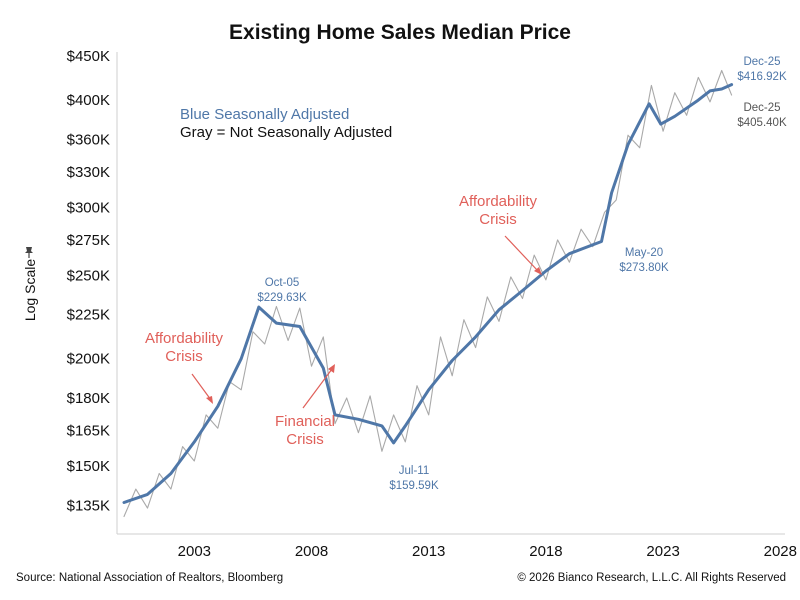  I want to click on annotation-end-nsa: Dec-25 $405.40K, so click(762, 115).